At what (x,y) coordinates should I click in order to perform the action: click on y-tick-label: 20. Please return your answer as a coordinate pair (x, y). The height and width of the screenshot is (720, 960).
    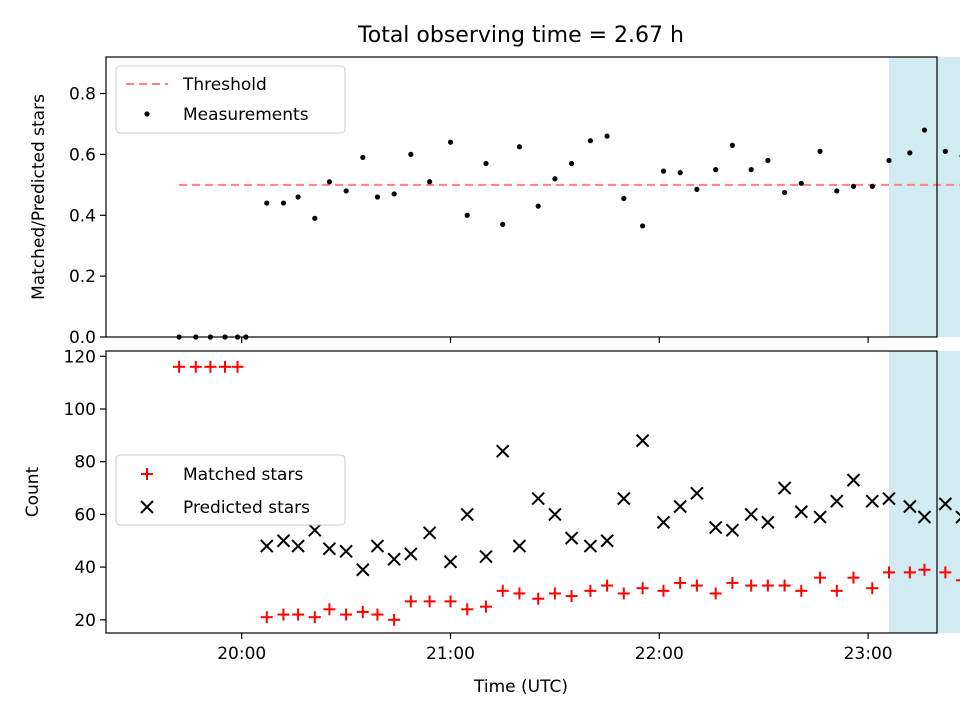
    Looking at the image, I should click on (85, 621).